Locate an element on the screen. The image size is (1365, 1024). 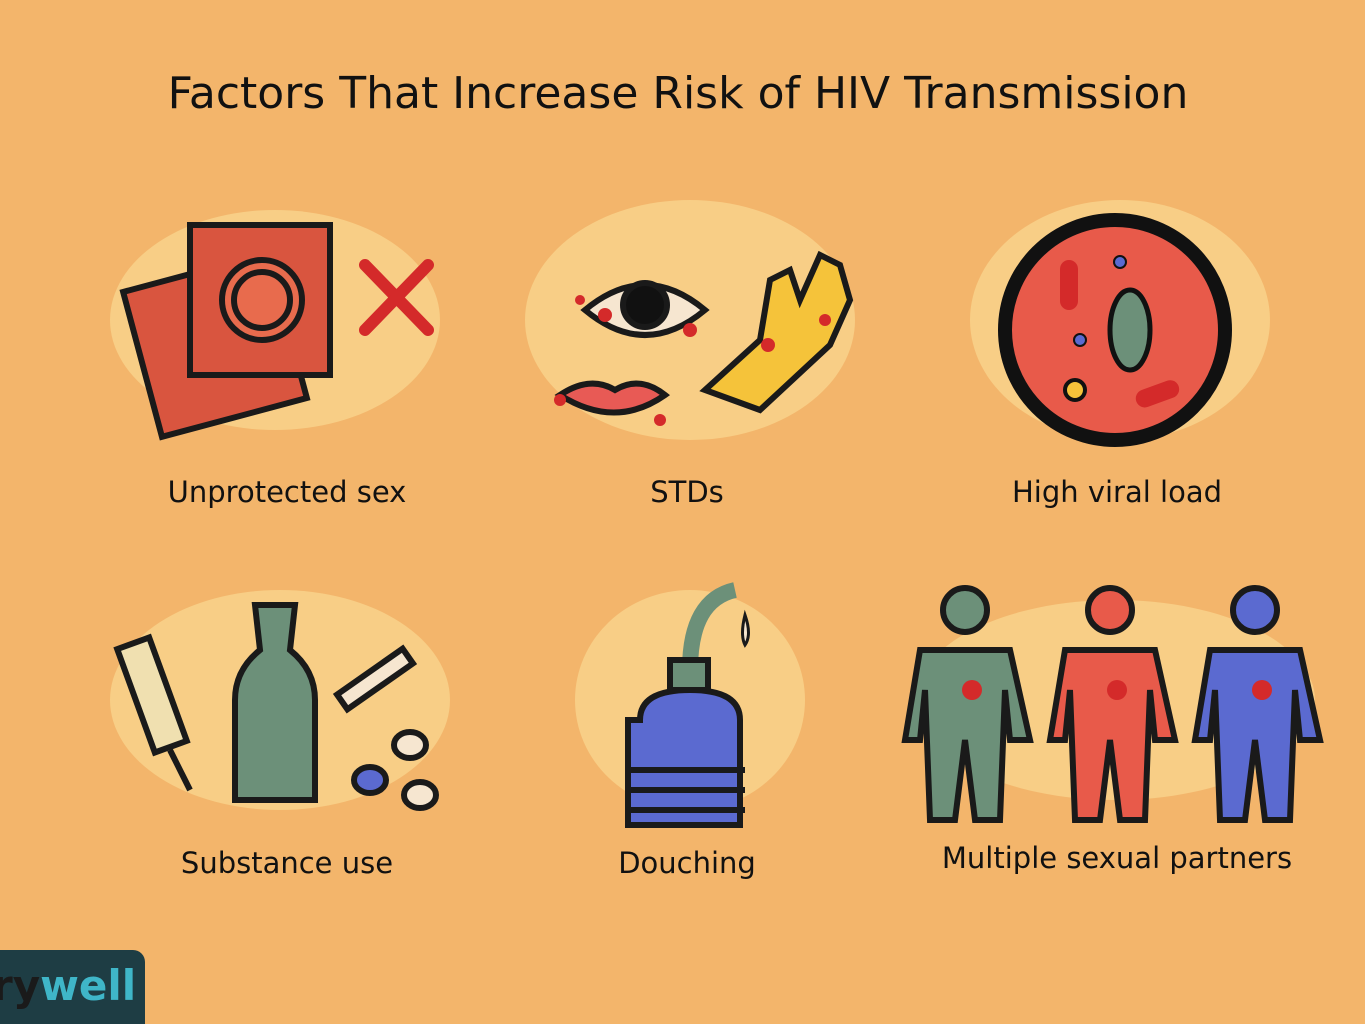
hearts is located at coordinates (1117, 690).